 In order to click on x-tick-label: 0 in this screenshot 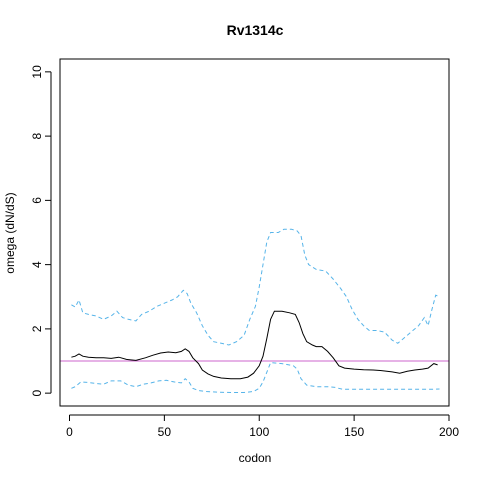, I will do `click(69, 432)`.